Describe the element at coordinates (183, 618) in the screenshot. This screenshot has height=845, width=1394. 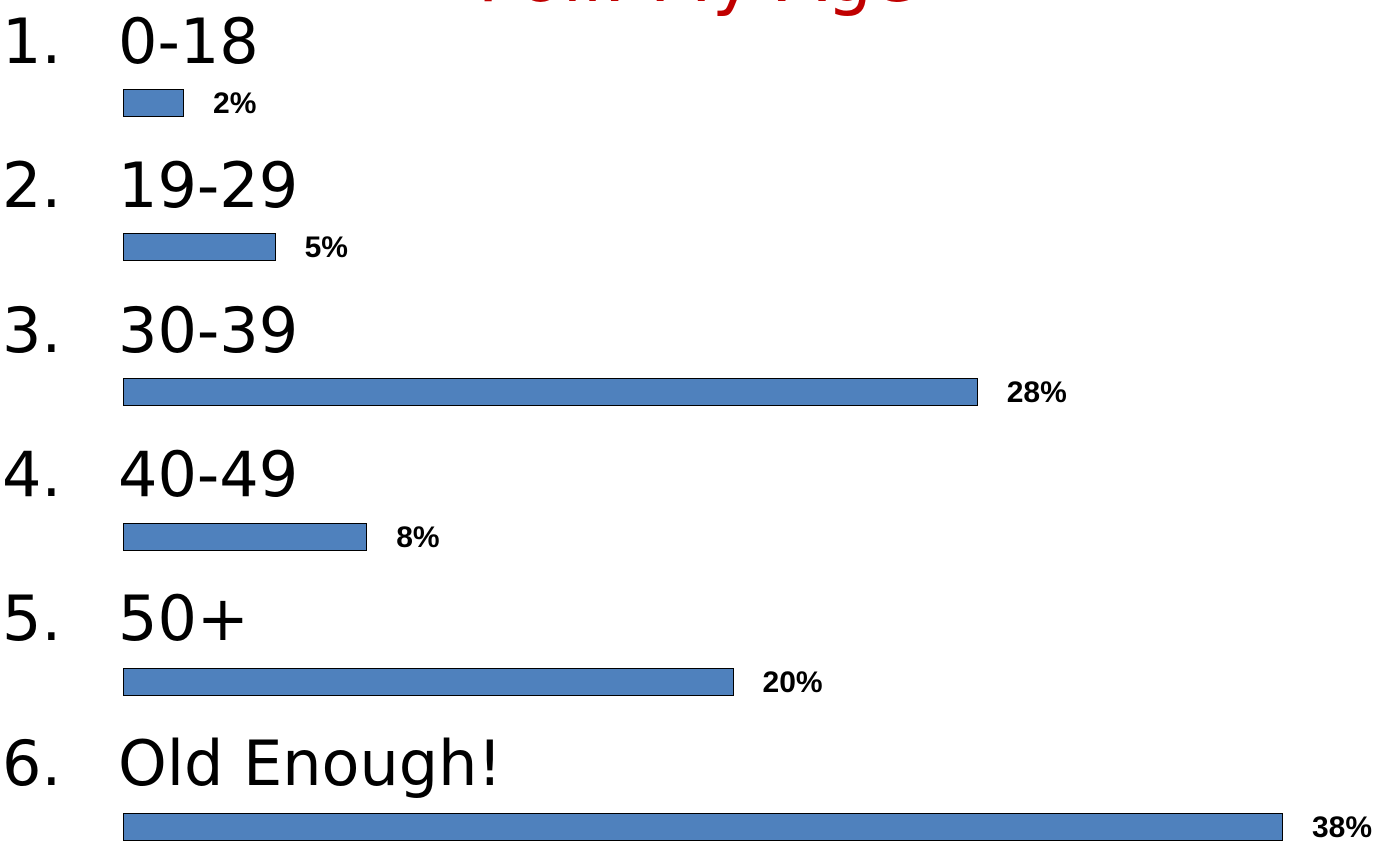
I see `category-label: 50+` at that location.